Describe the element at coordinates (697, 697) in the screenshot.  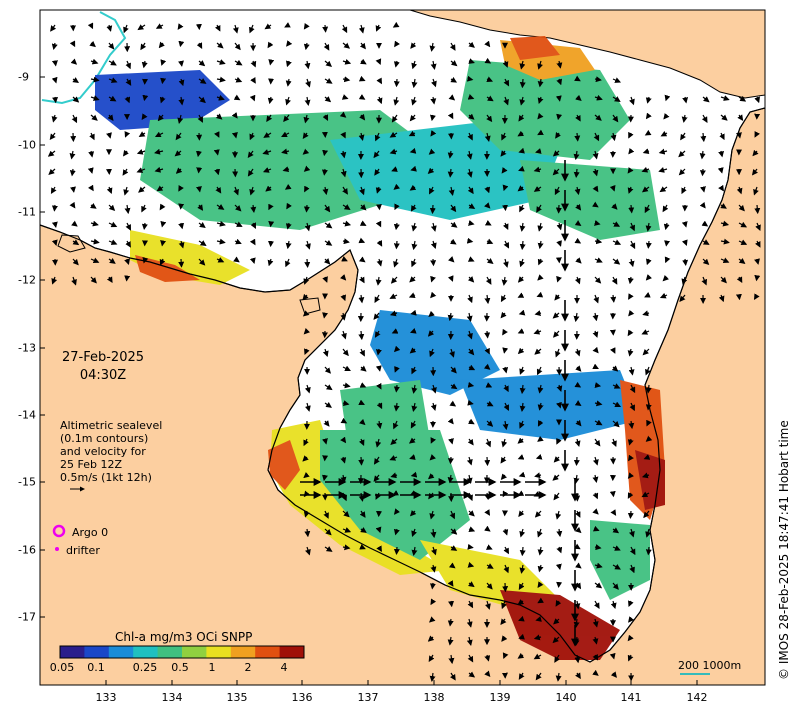
I see `x-tick-label: 142` at that location.